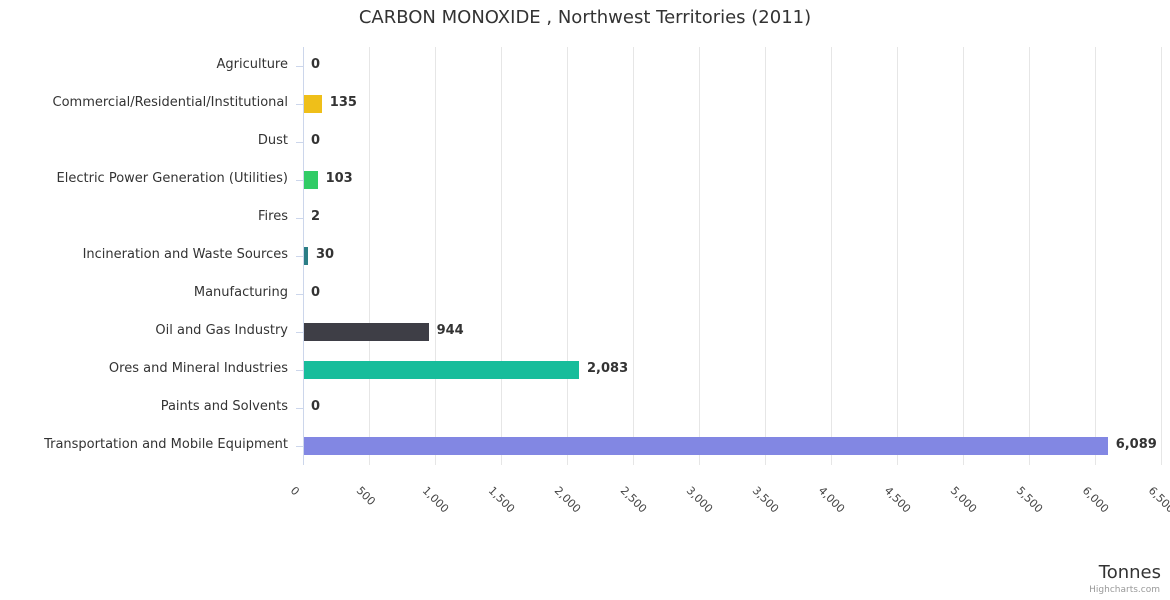 This screenshot has width=1170, height=600. I want to click on value-label-oil-and-gas-industry: 944, so click(450, 330).